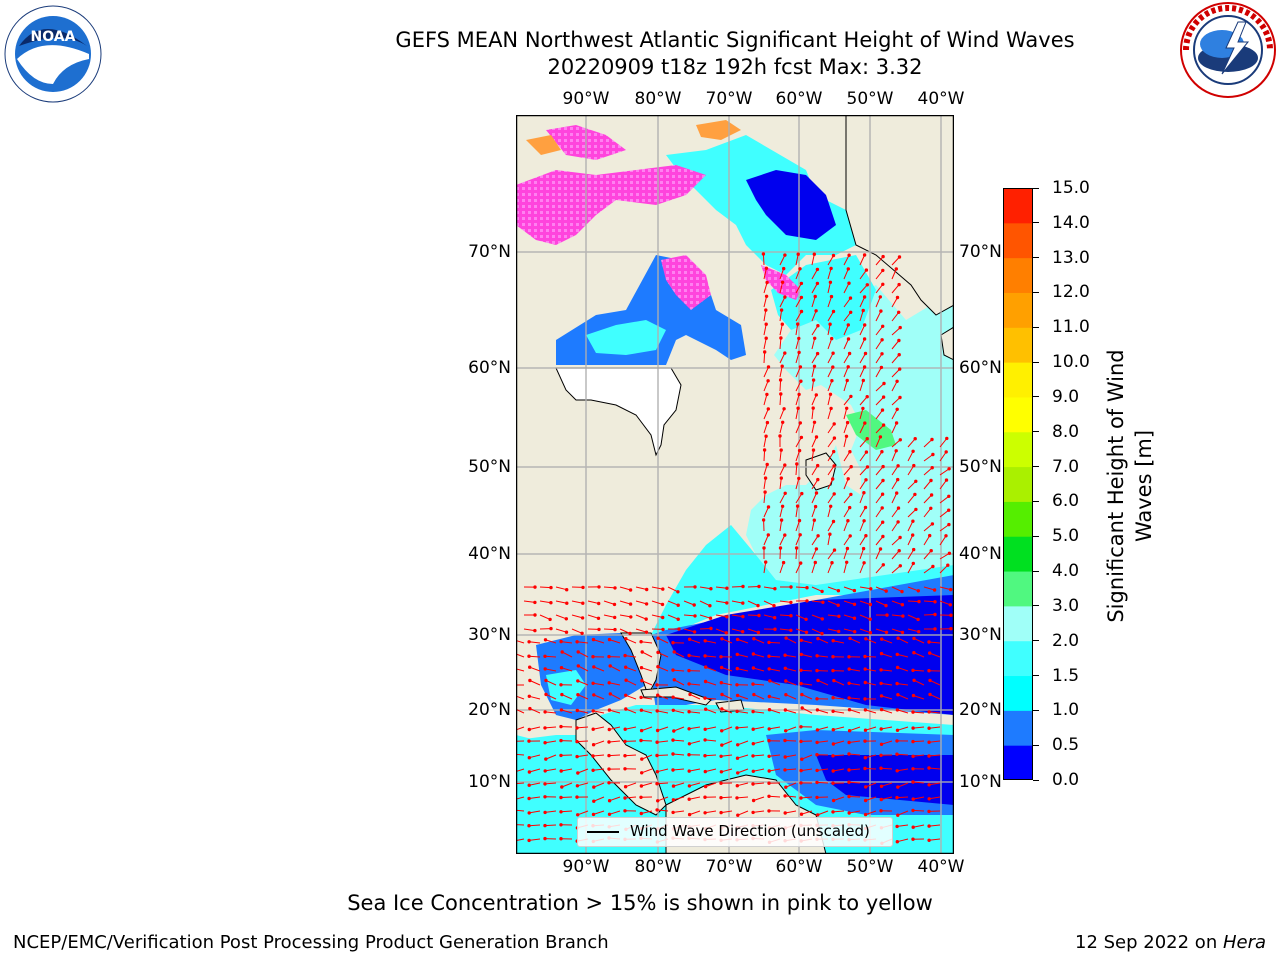 This screenshot has height=960, width=1280. I want to click on colorbar-tick-label: 5.0, so click(1066, 536).